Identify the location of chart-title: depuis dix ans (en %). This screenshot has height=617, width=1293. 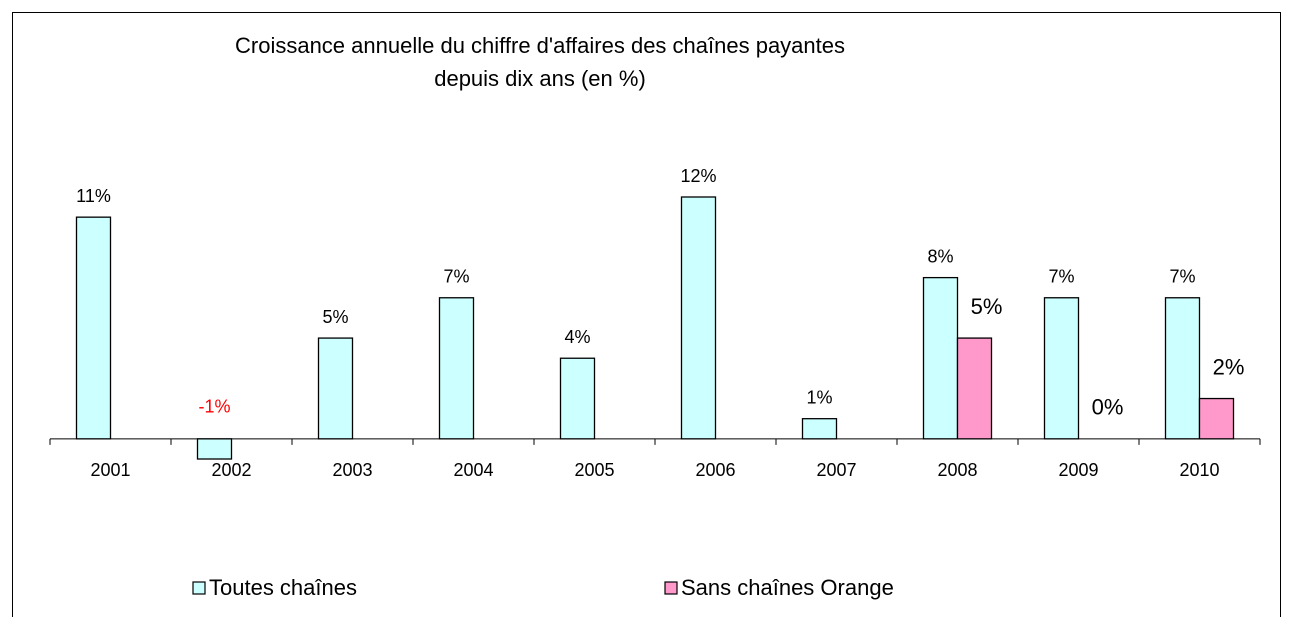
(540, 78).